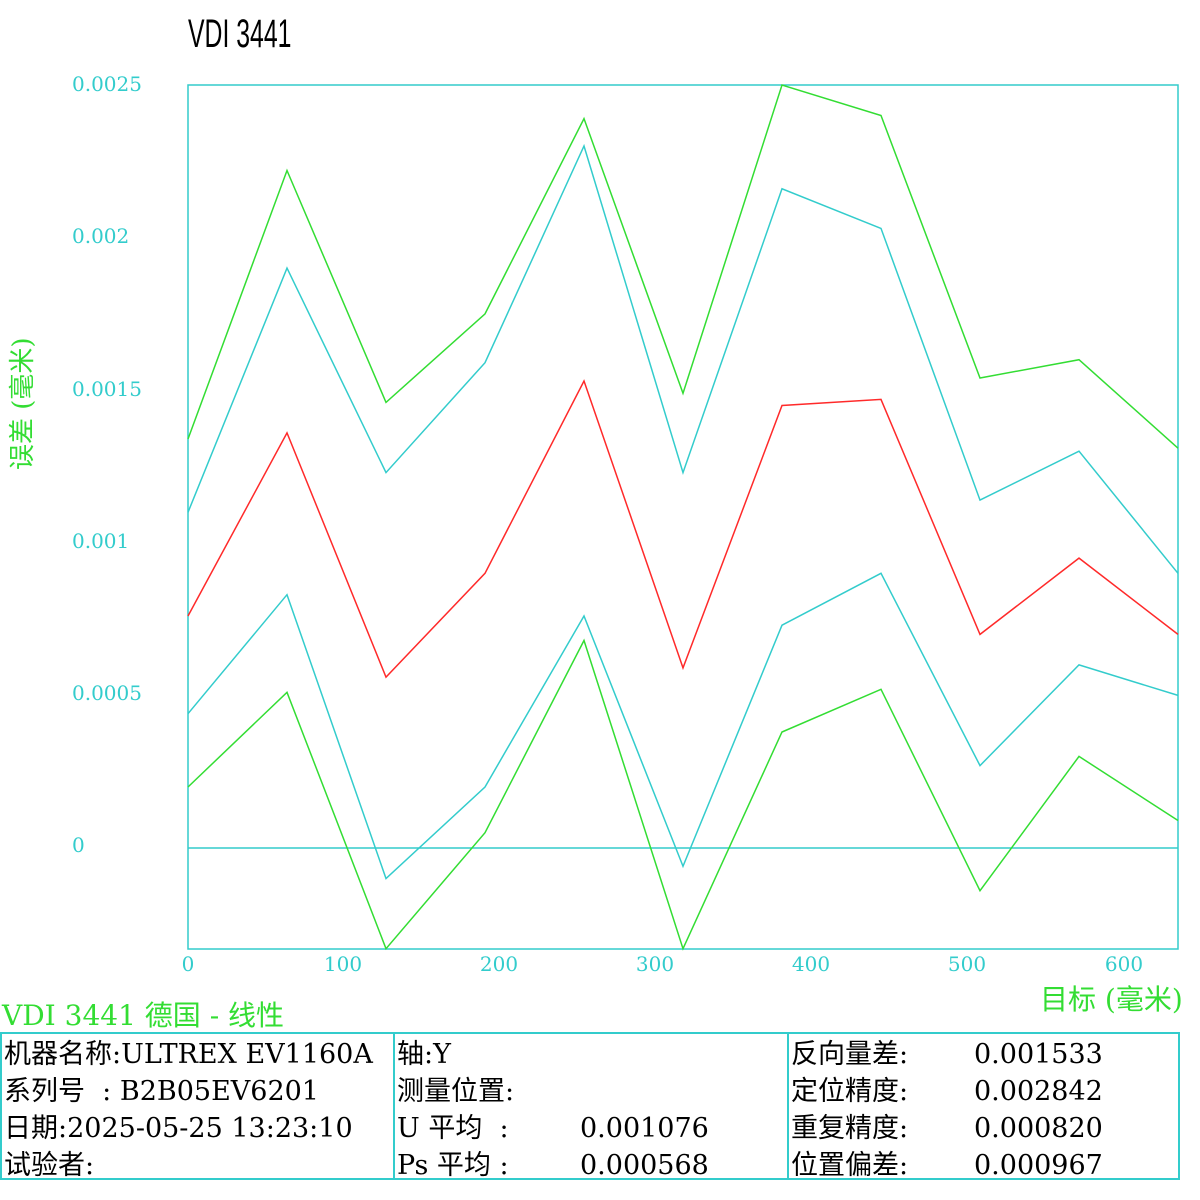 The image size is (1200, 1200). Describe the element at coordinates (107, 693) in the screenshot. I see `y-tick-label: 0.0005` at that location.